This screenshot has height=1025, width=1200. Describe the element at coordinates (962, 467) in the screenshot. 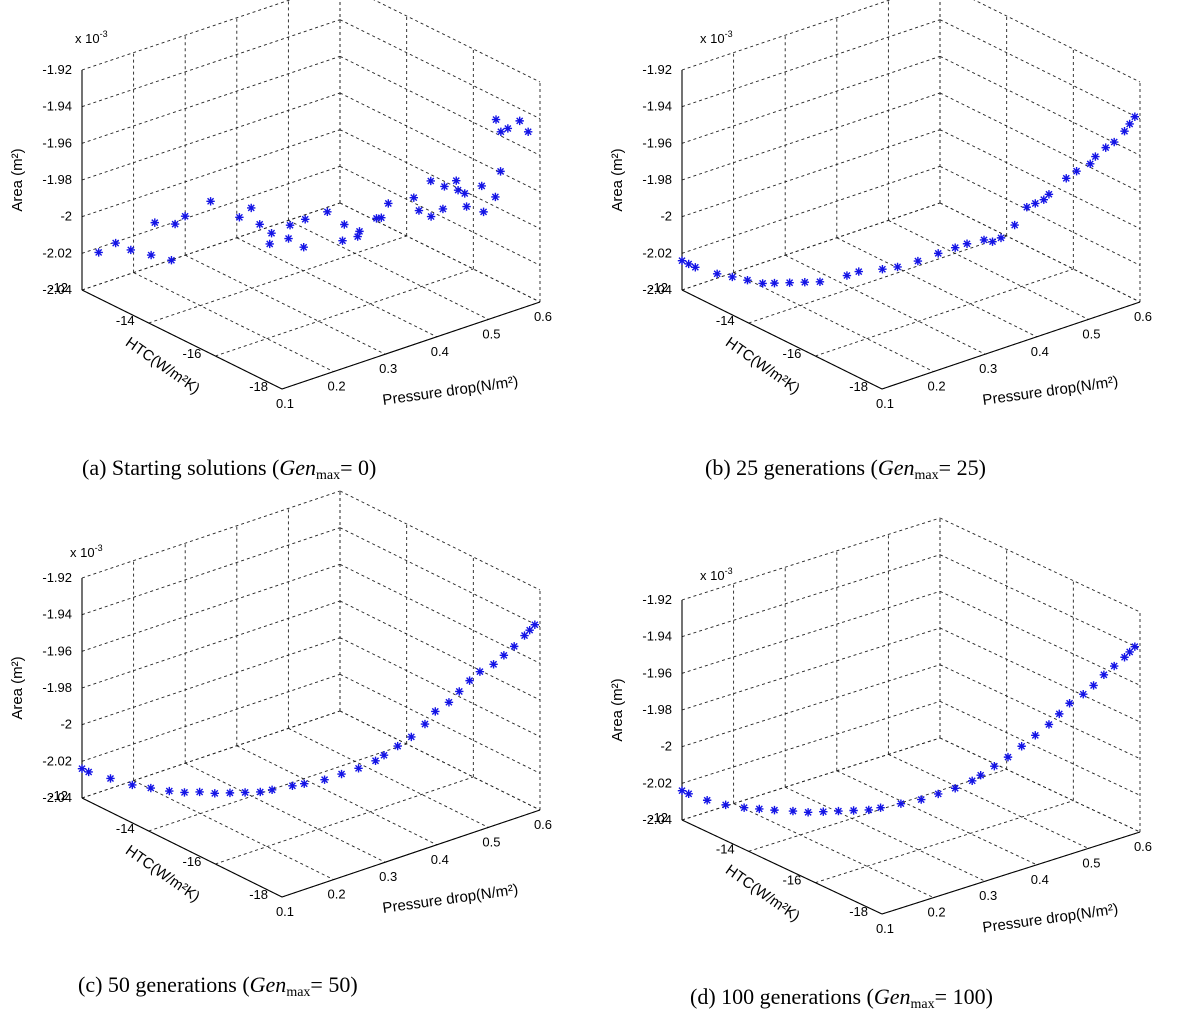

I see `caption-b-suffix: = 25)` at that location.